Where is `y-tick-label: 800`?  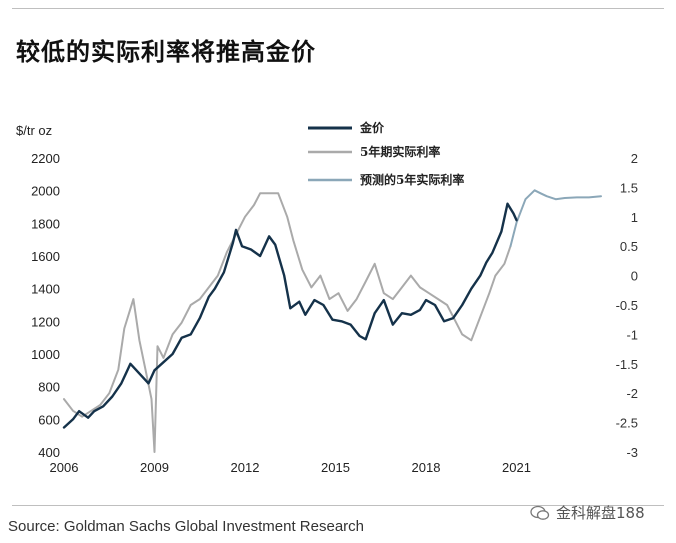
y-tick-label: 800 is located at coordinates (49, 387).